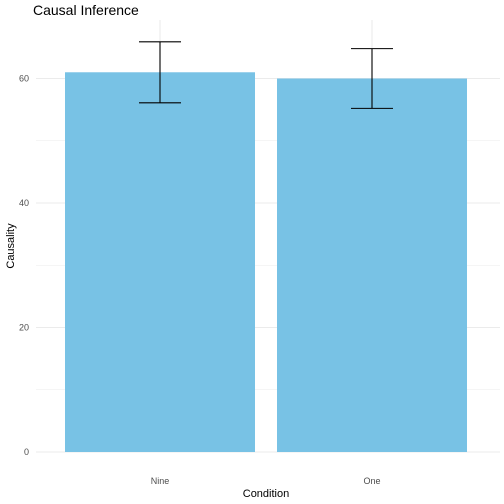  Describe the element at coordinates (24, 266) in the screenshot. I see `y-tick-labels: 0 20 40 60` at that location.